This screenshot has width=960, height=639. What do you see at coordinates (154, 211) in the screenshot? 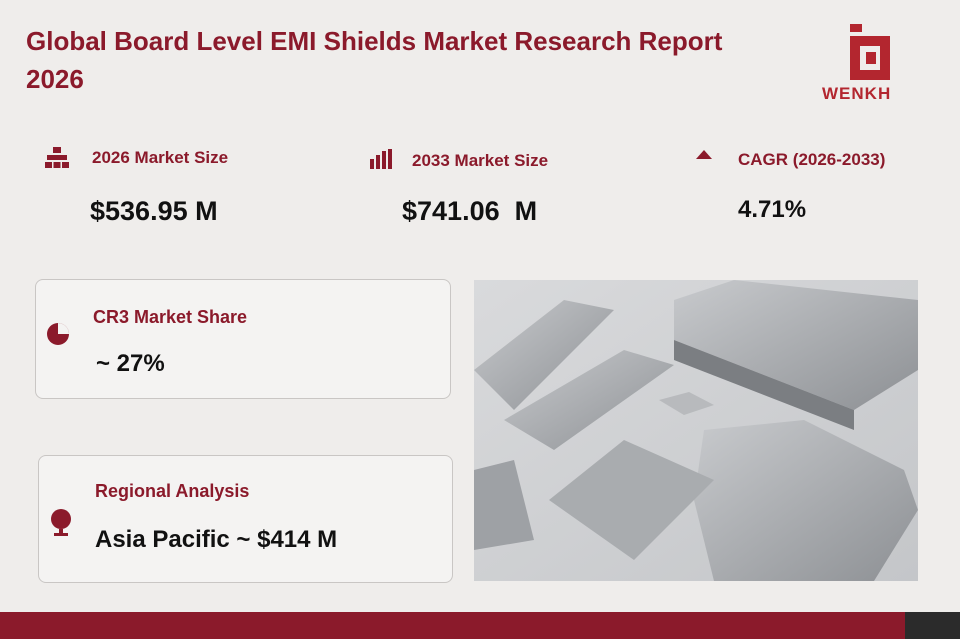
I see `stat-value: $536.95 M` at bounding box center [154, 211].